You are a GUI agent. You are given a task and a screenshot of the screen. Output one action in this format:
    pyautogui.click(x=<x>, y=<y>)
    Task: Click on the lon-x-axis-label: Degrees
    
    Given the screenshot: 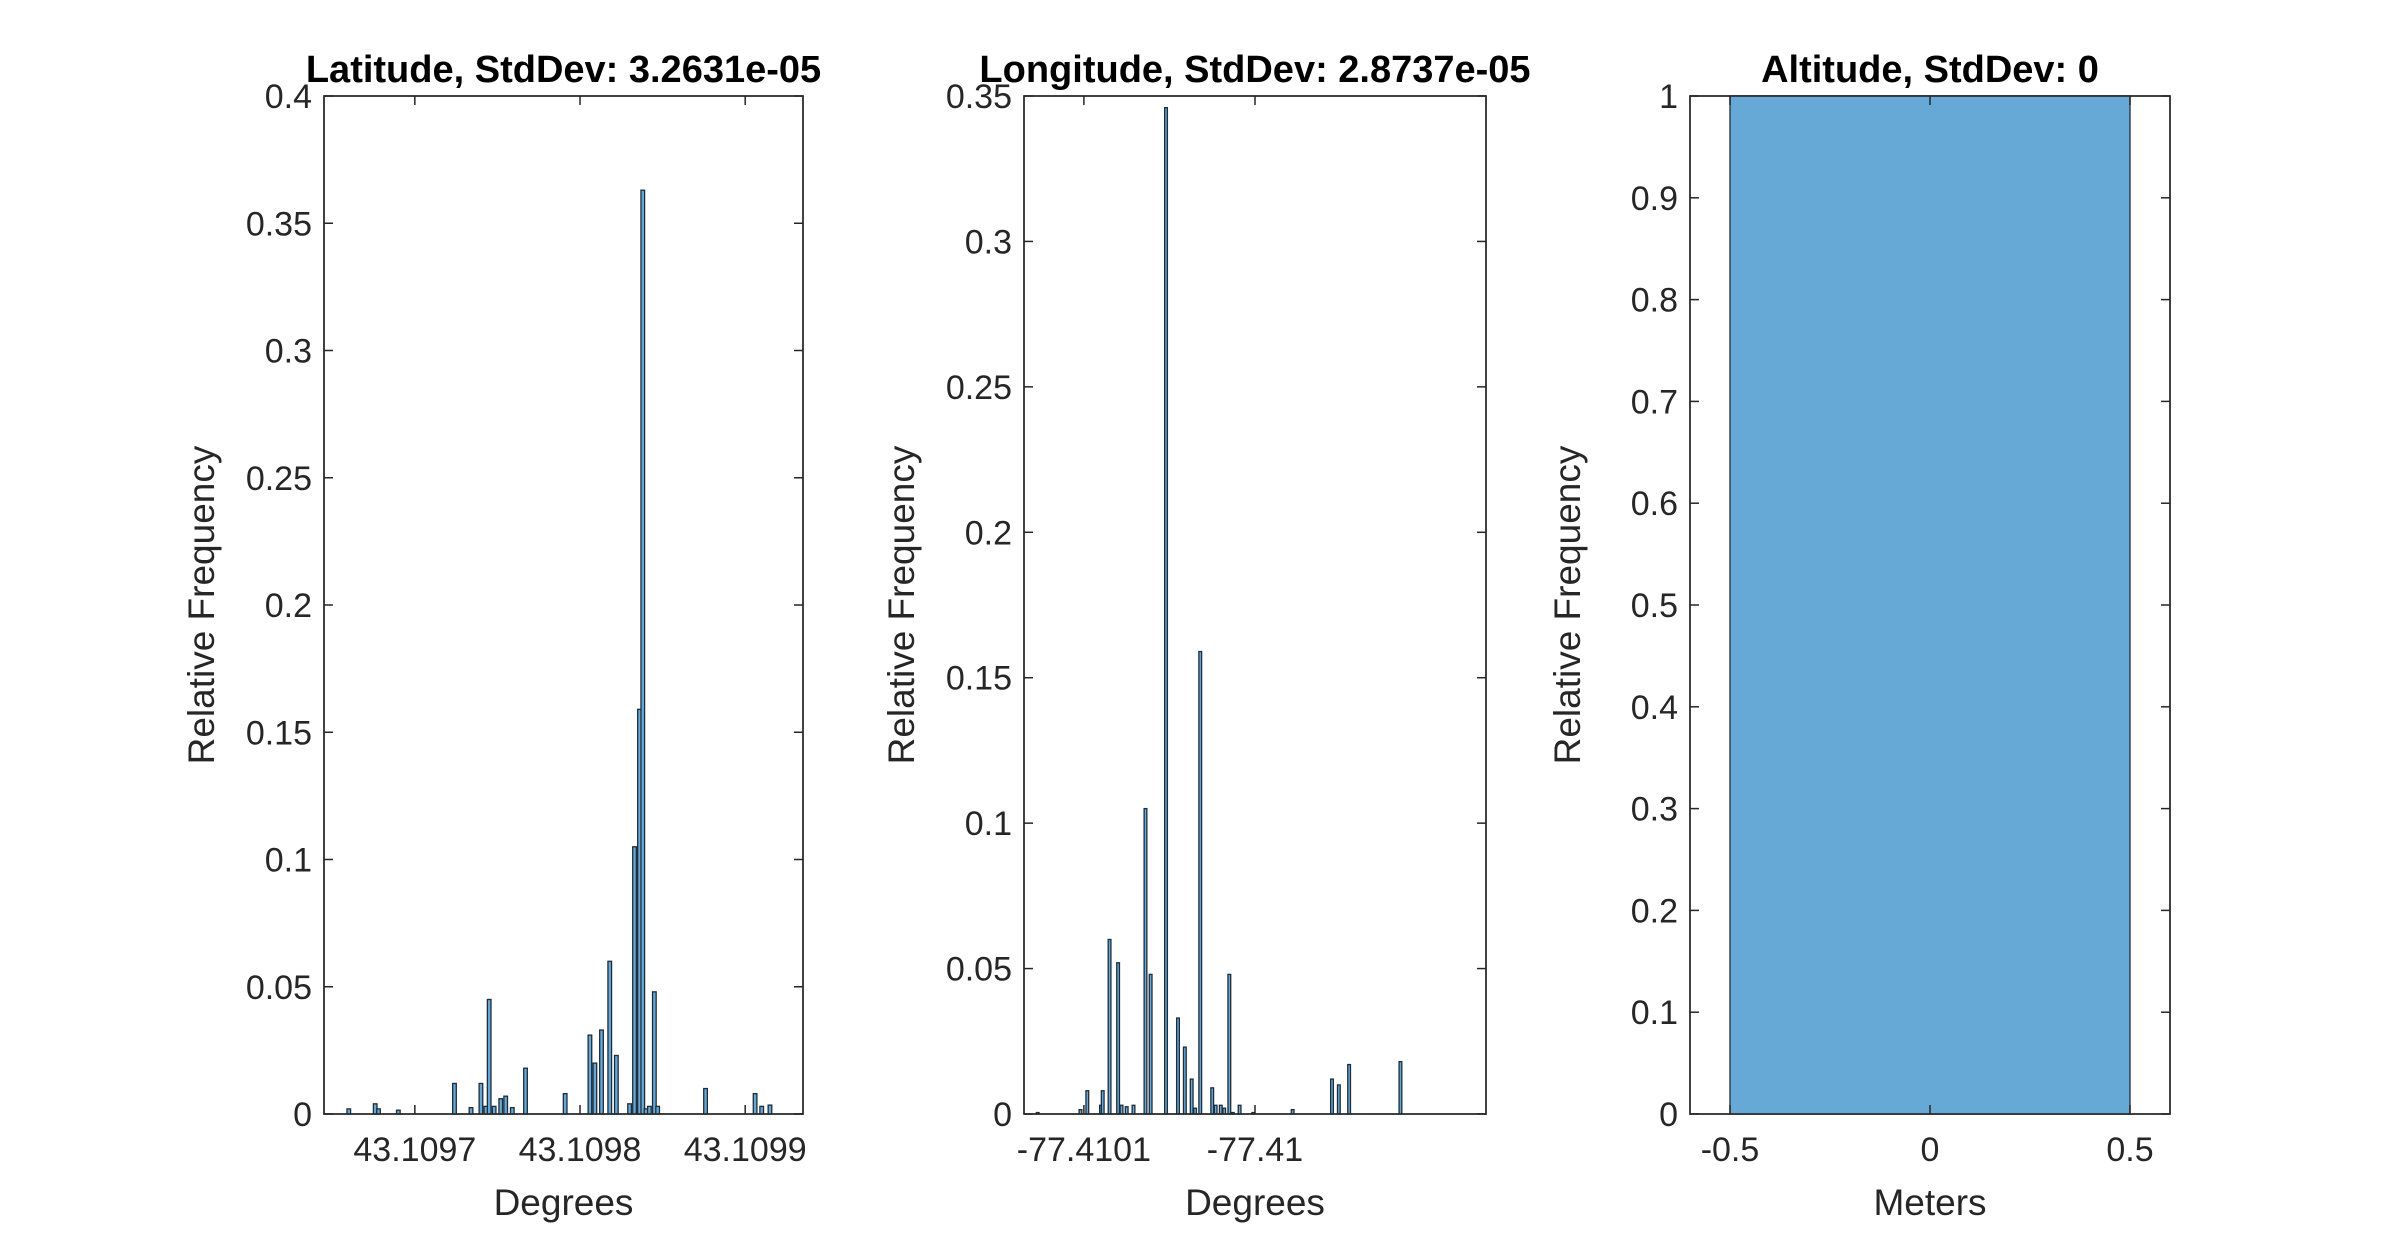 What is the action you would take?
    pyautogui.click(x=1255, y=1202)
    